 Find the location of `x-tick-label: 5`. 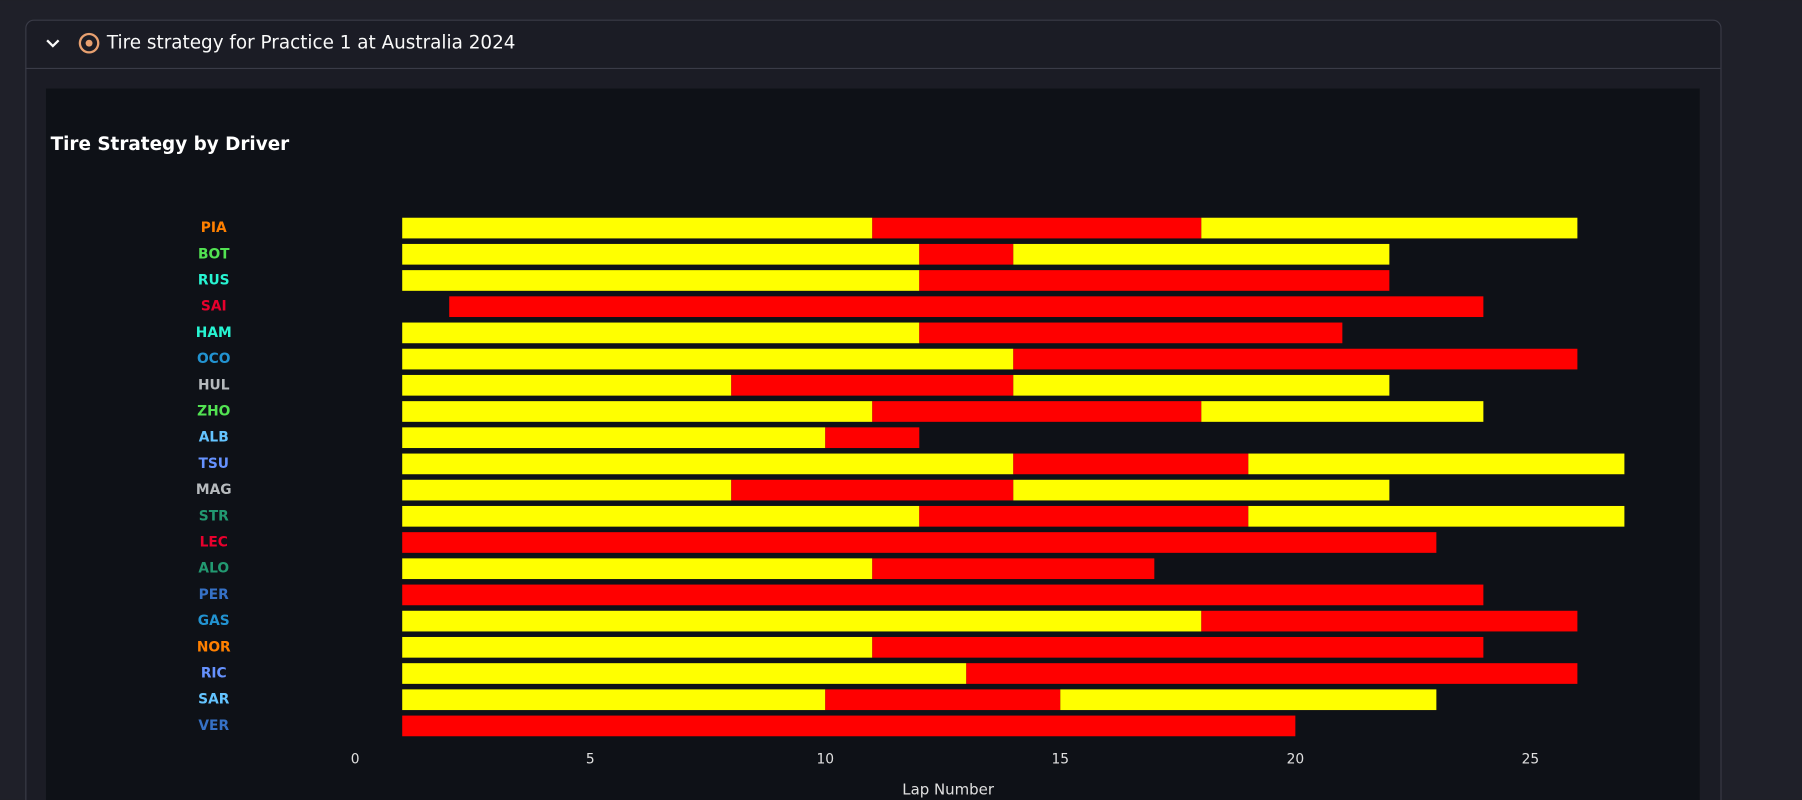

x-tick-label: 5 is located at coordinates (590, 760).